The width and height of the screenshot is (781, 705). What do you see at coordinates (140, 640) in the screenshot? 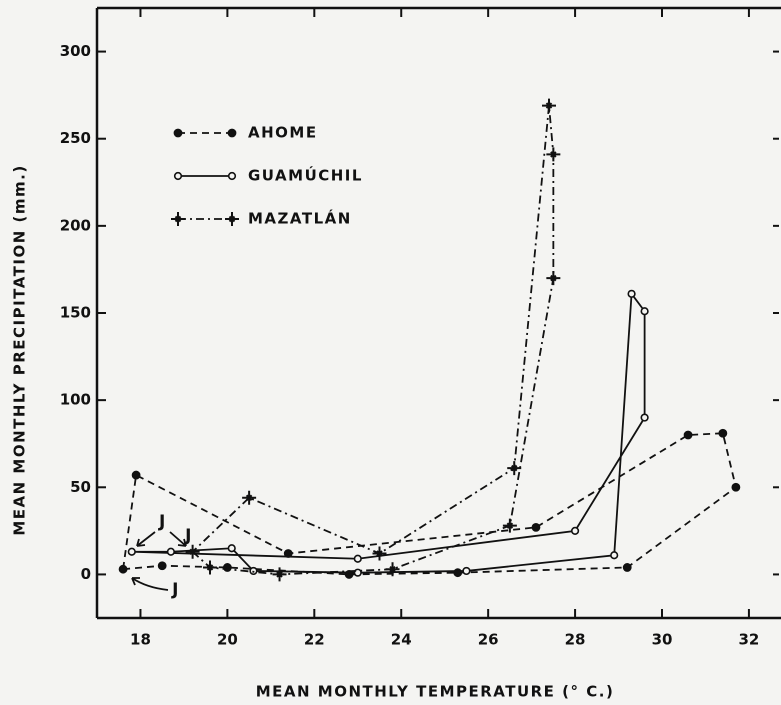
I see `x-tick-label: 18` at bounding box center [140, 640].